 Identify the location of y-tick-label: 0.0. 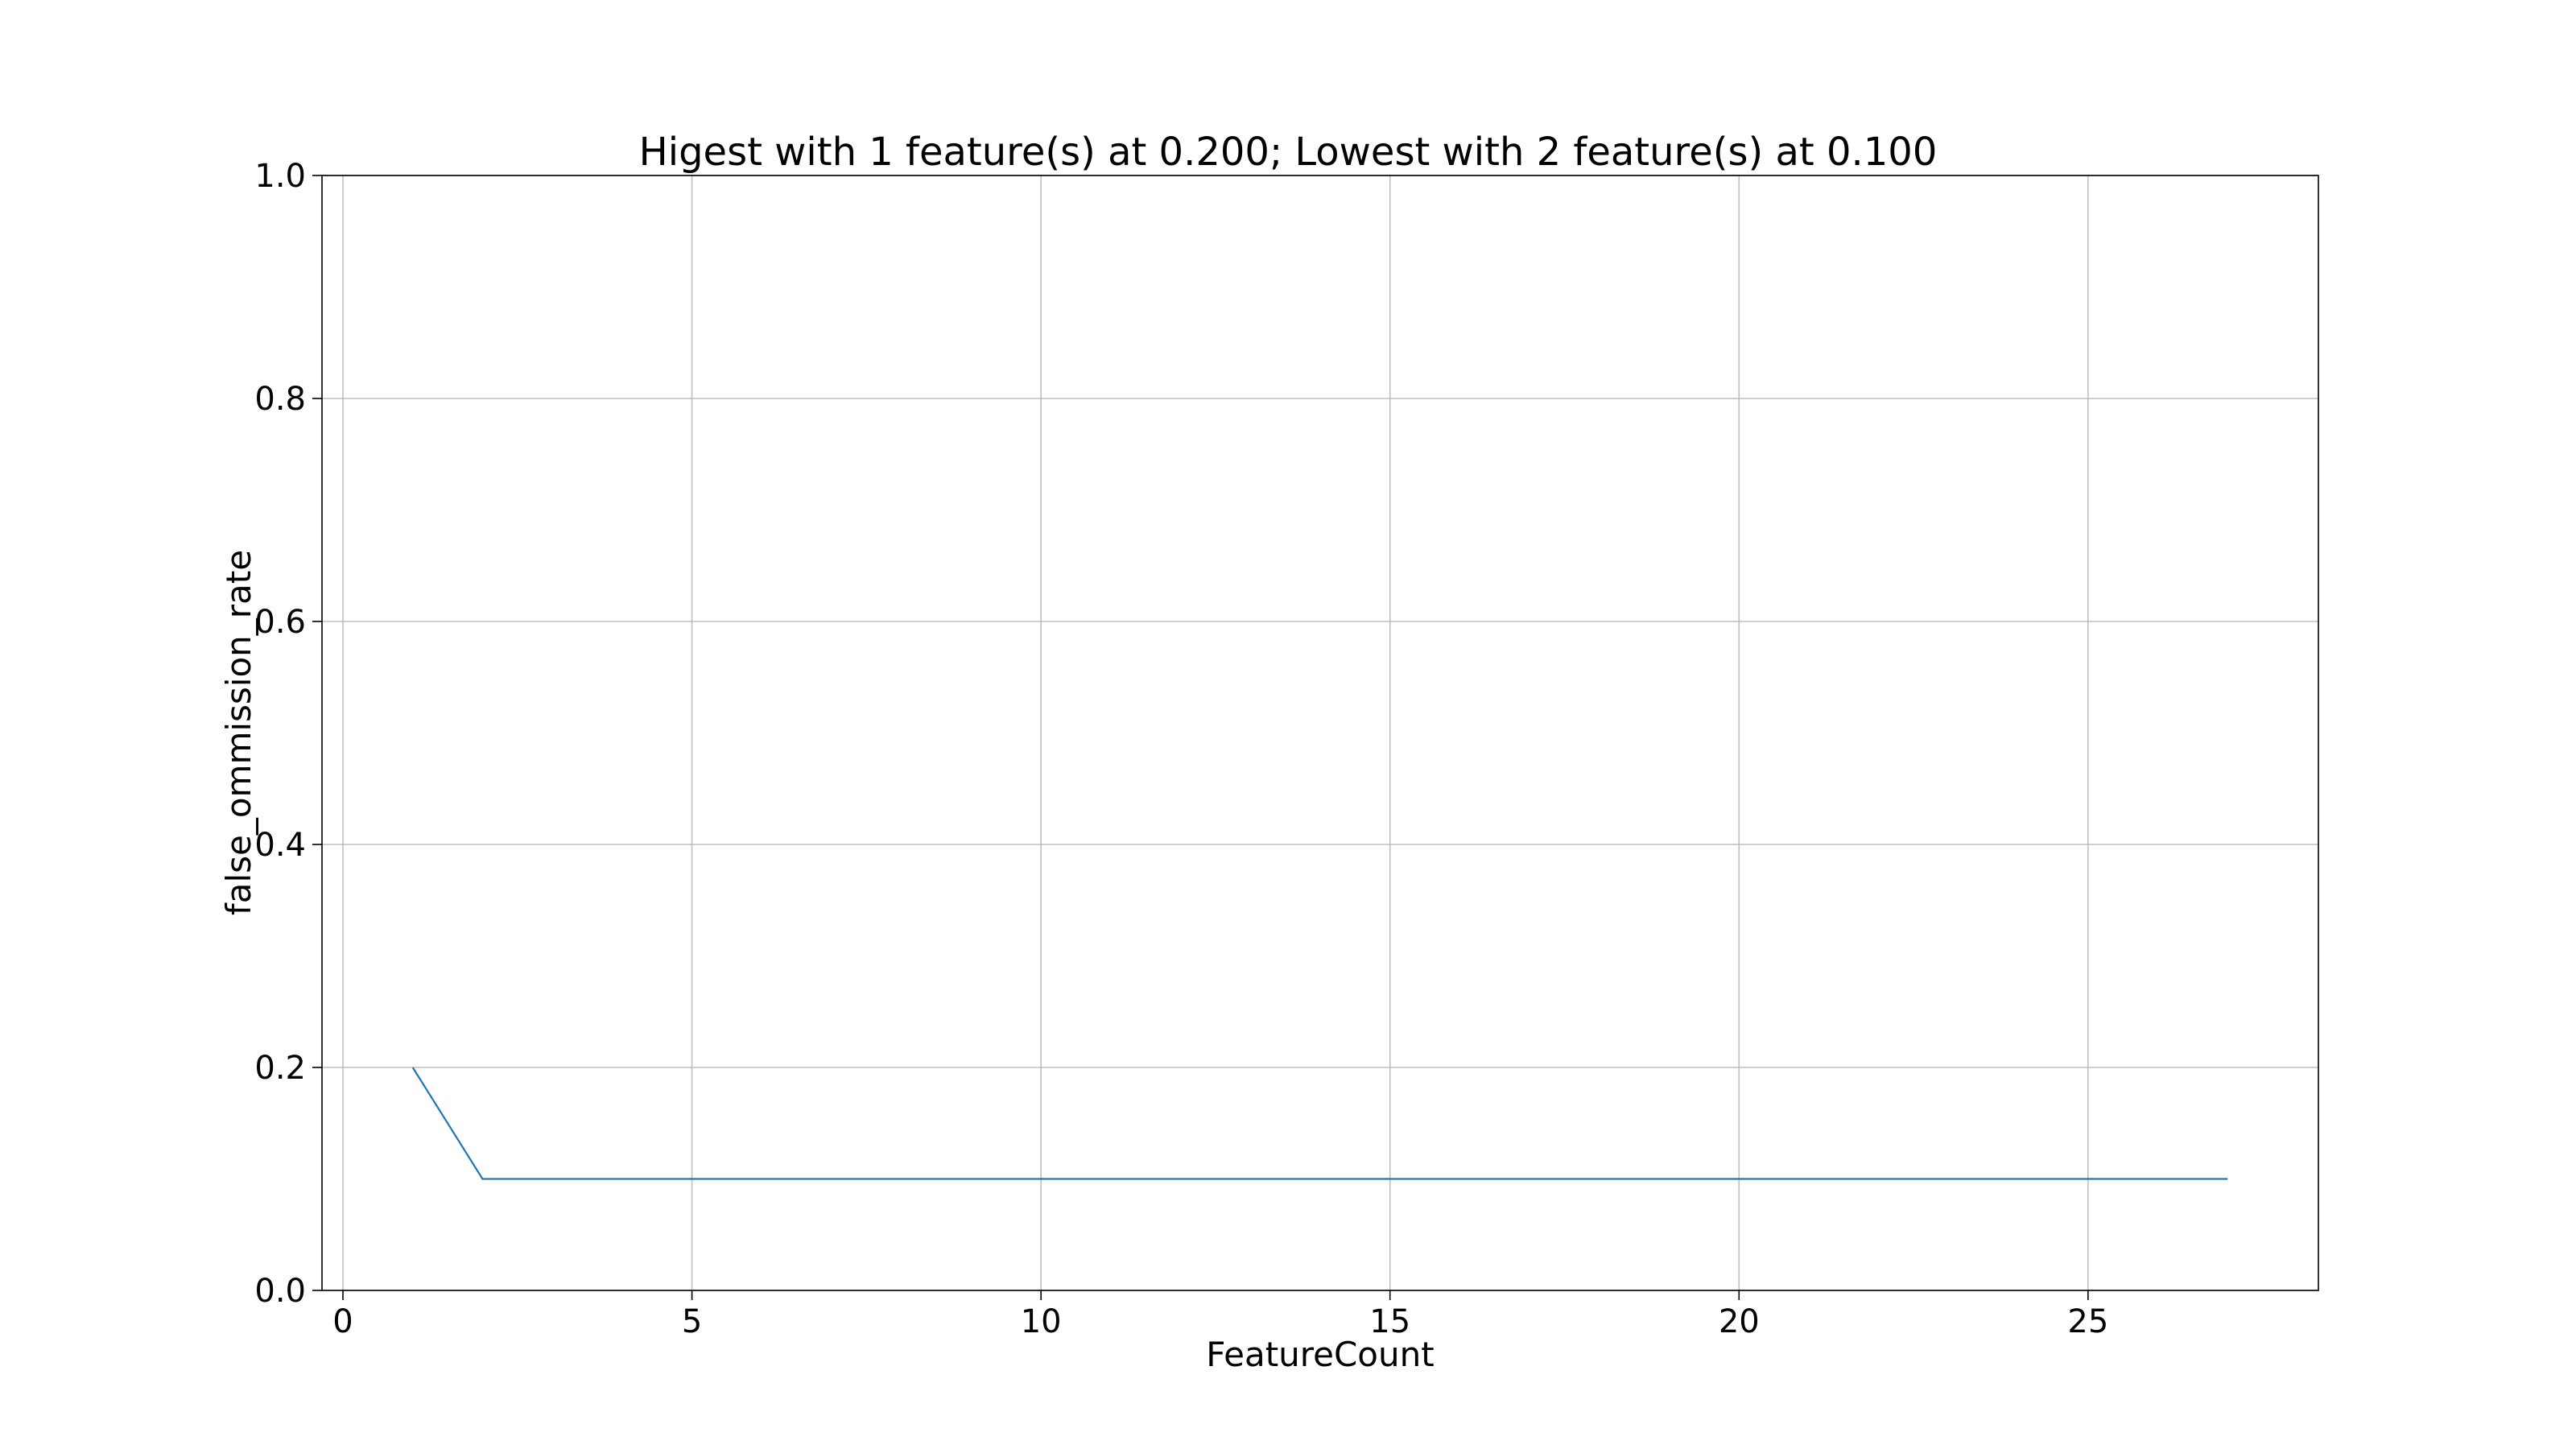
(280, 1291).